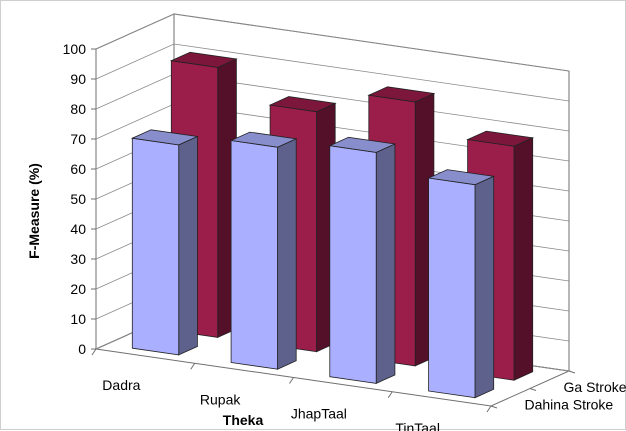  I want to click on y-tick-label: 90, so click(78, 79).